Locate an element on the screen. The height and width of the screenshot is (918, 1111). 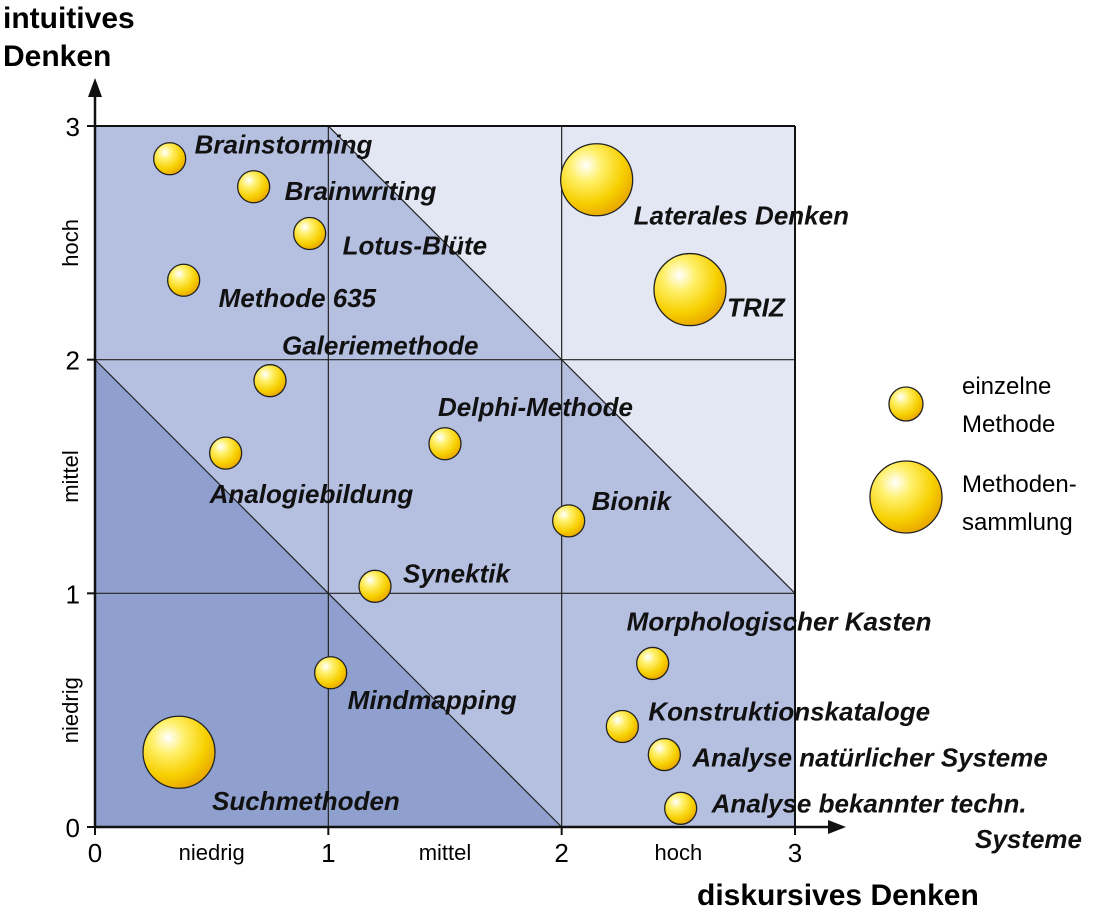
y-category-label: mittel is located at coordinates (70, 476).